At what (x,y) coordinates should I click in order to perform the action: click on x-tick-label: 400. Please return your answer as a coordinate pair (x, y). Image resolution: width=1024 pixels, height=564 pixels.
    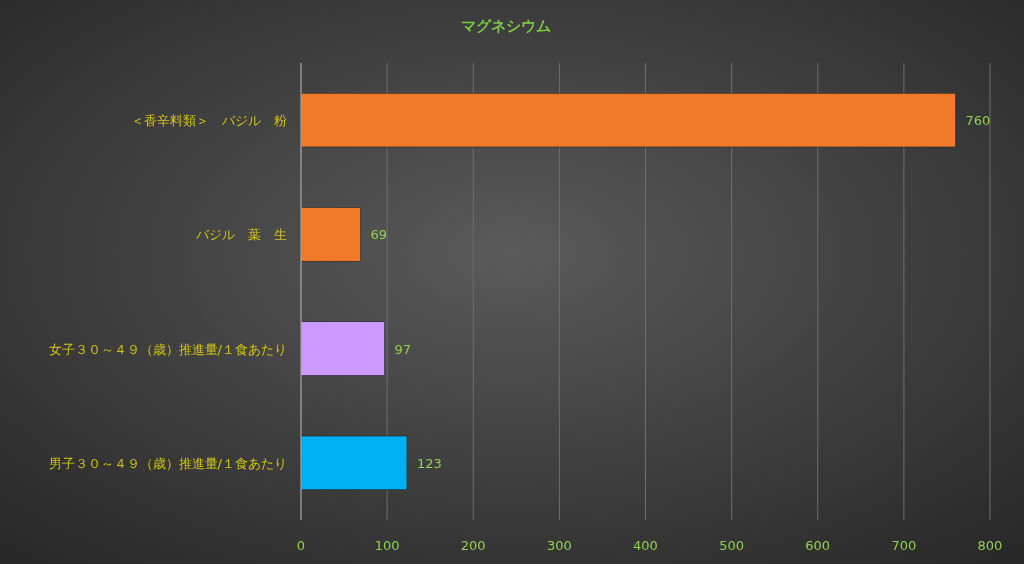
    Looking at the image, I should click on (645, 545).